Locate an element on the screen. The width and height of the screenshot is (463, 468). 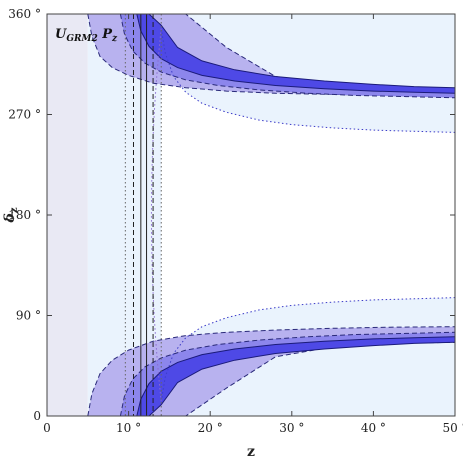
contour-1sigma-upper-inner is located at coordinates (295, 51).